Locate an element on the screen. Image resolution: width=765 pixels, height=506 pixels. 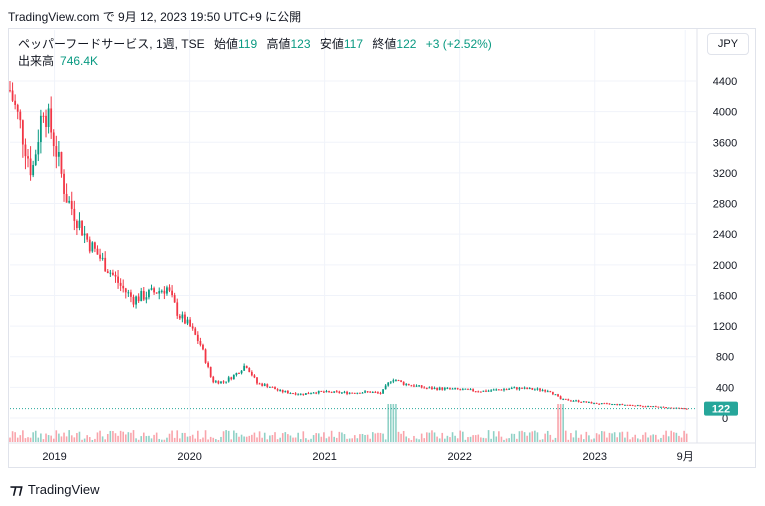
footer-brand: ⁊⁊ TradingView is located at coordinates (54, 489).